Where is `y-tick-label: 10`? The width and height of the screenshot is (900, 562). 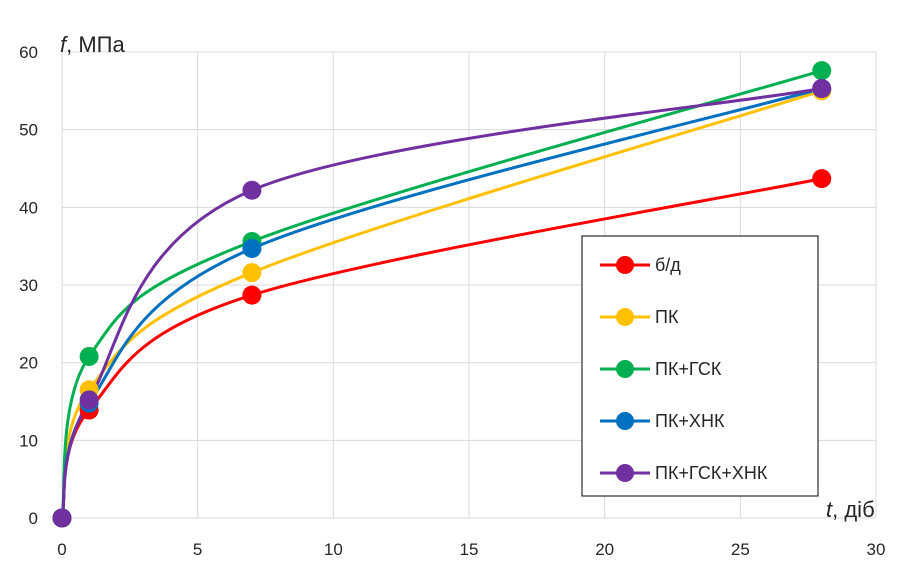
y-tick-label: 10 is located at coordinates (28, 440).